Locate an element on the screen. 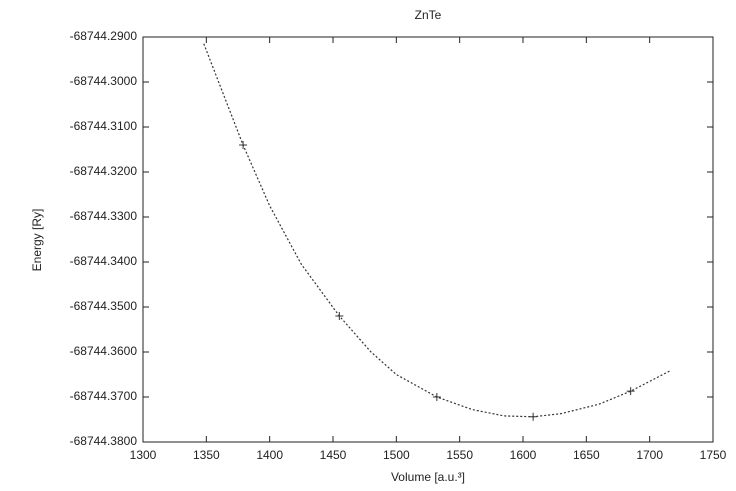 This screenshot has height=491, width=736. y-tick-label: -68744.2900 is located at coordinates (104, 36).